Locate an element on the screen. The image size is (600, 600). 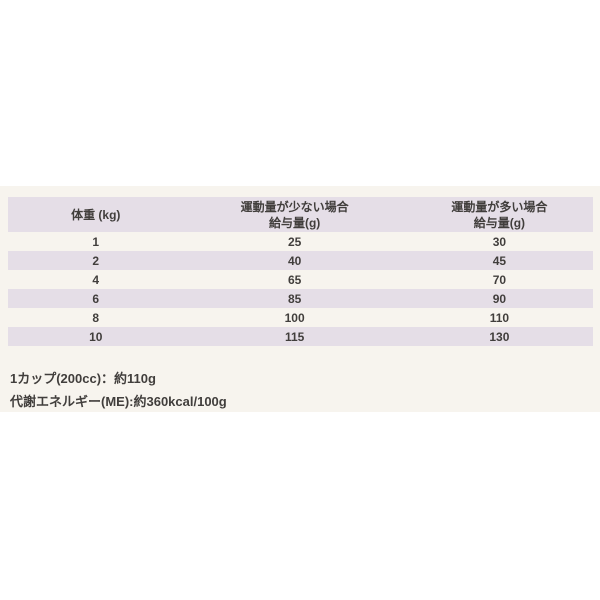
table-row: 2 40 45 is located at coordinates (300, 260).